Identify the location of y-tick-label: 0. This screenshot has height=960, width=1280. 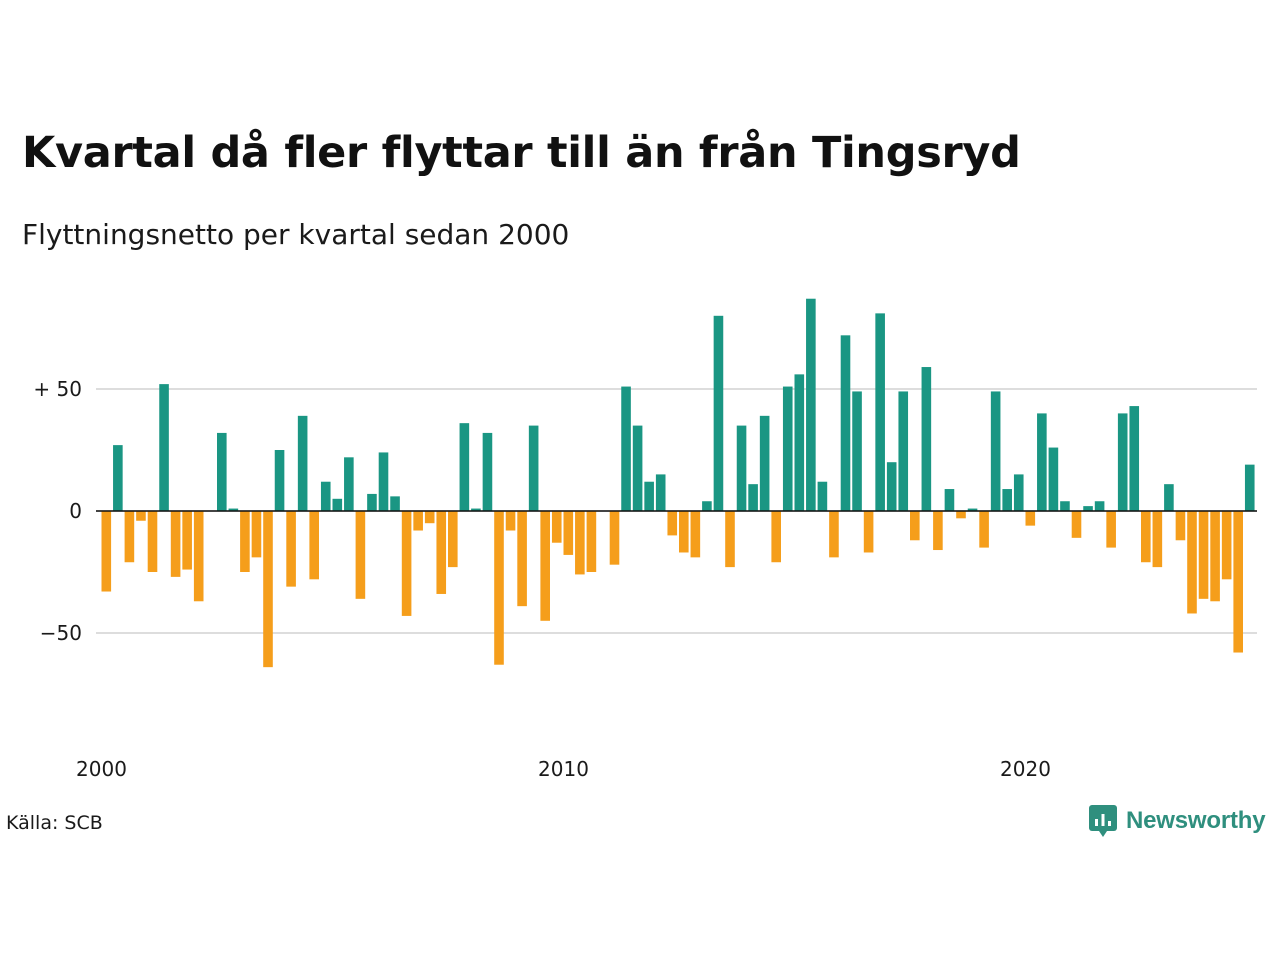
(75, 511).